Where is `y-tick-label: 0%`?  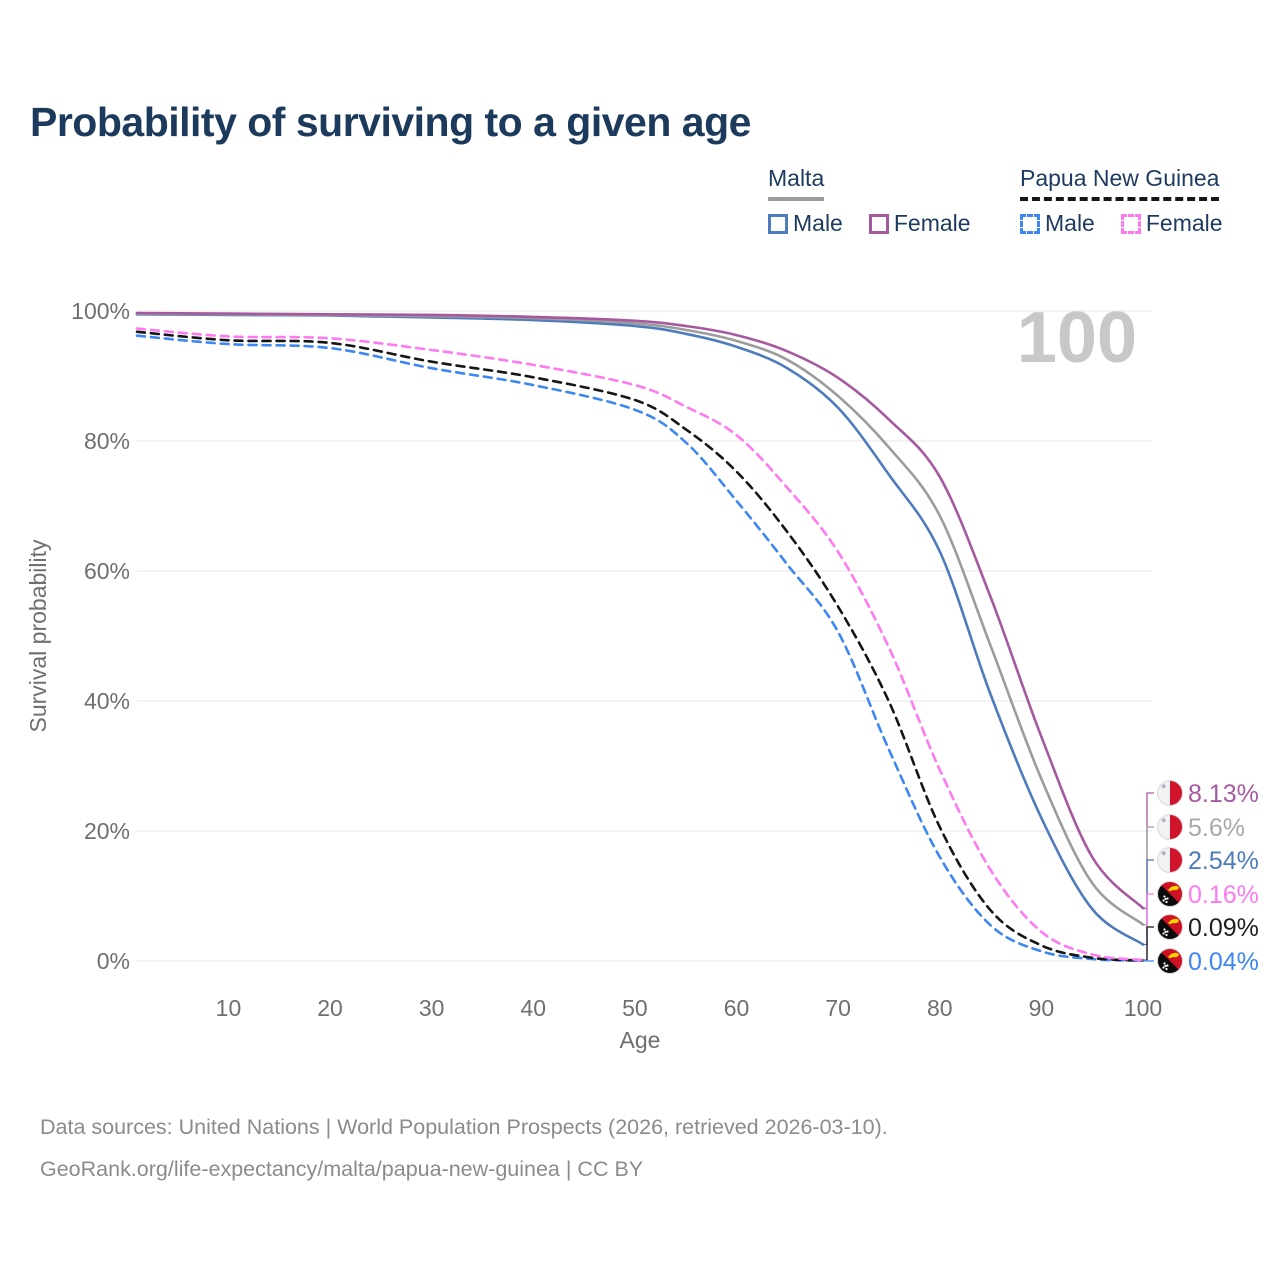
y-tick-label: 0% is located at coordinates (113, 961).